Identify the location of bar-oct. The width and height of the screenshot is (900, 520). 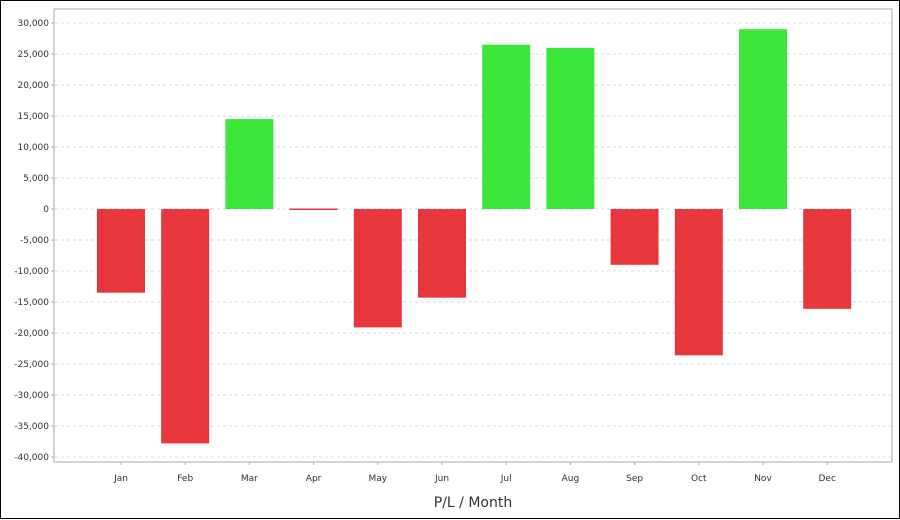
(698, 282).